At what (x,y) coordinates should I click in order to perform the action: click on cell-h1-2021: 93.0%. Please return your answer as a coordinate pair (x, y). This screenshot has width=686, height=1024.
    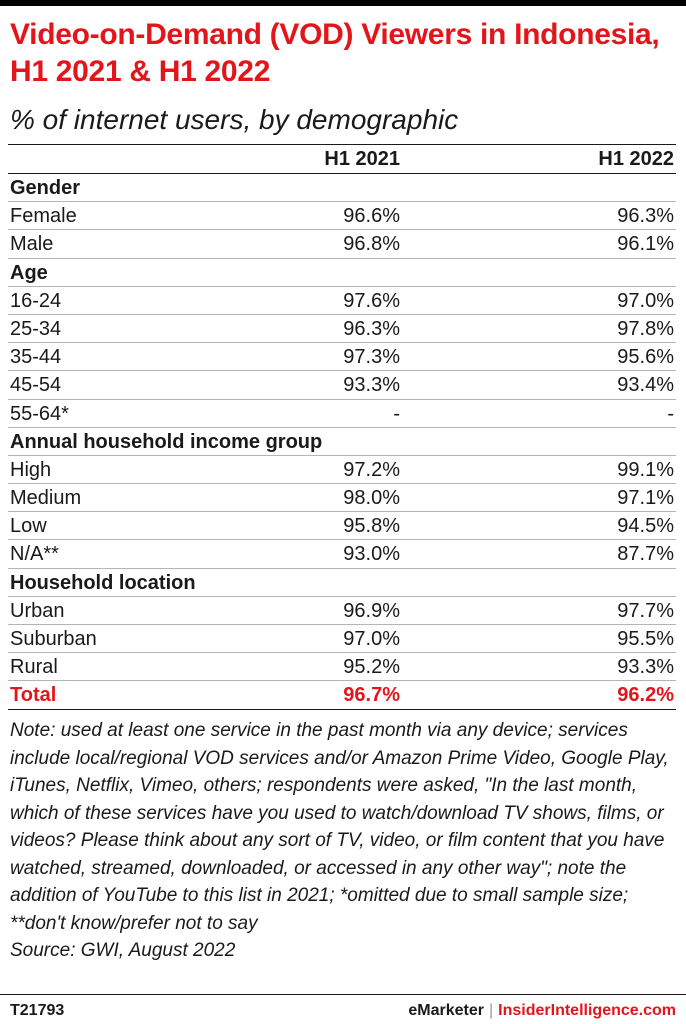
    Looking at the image, I should click on (371, 554).